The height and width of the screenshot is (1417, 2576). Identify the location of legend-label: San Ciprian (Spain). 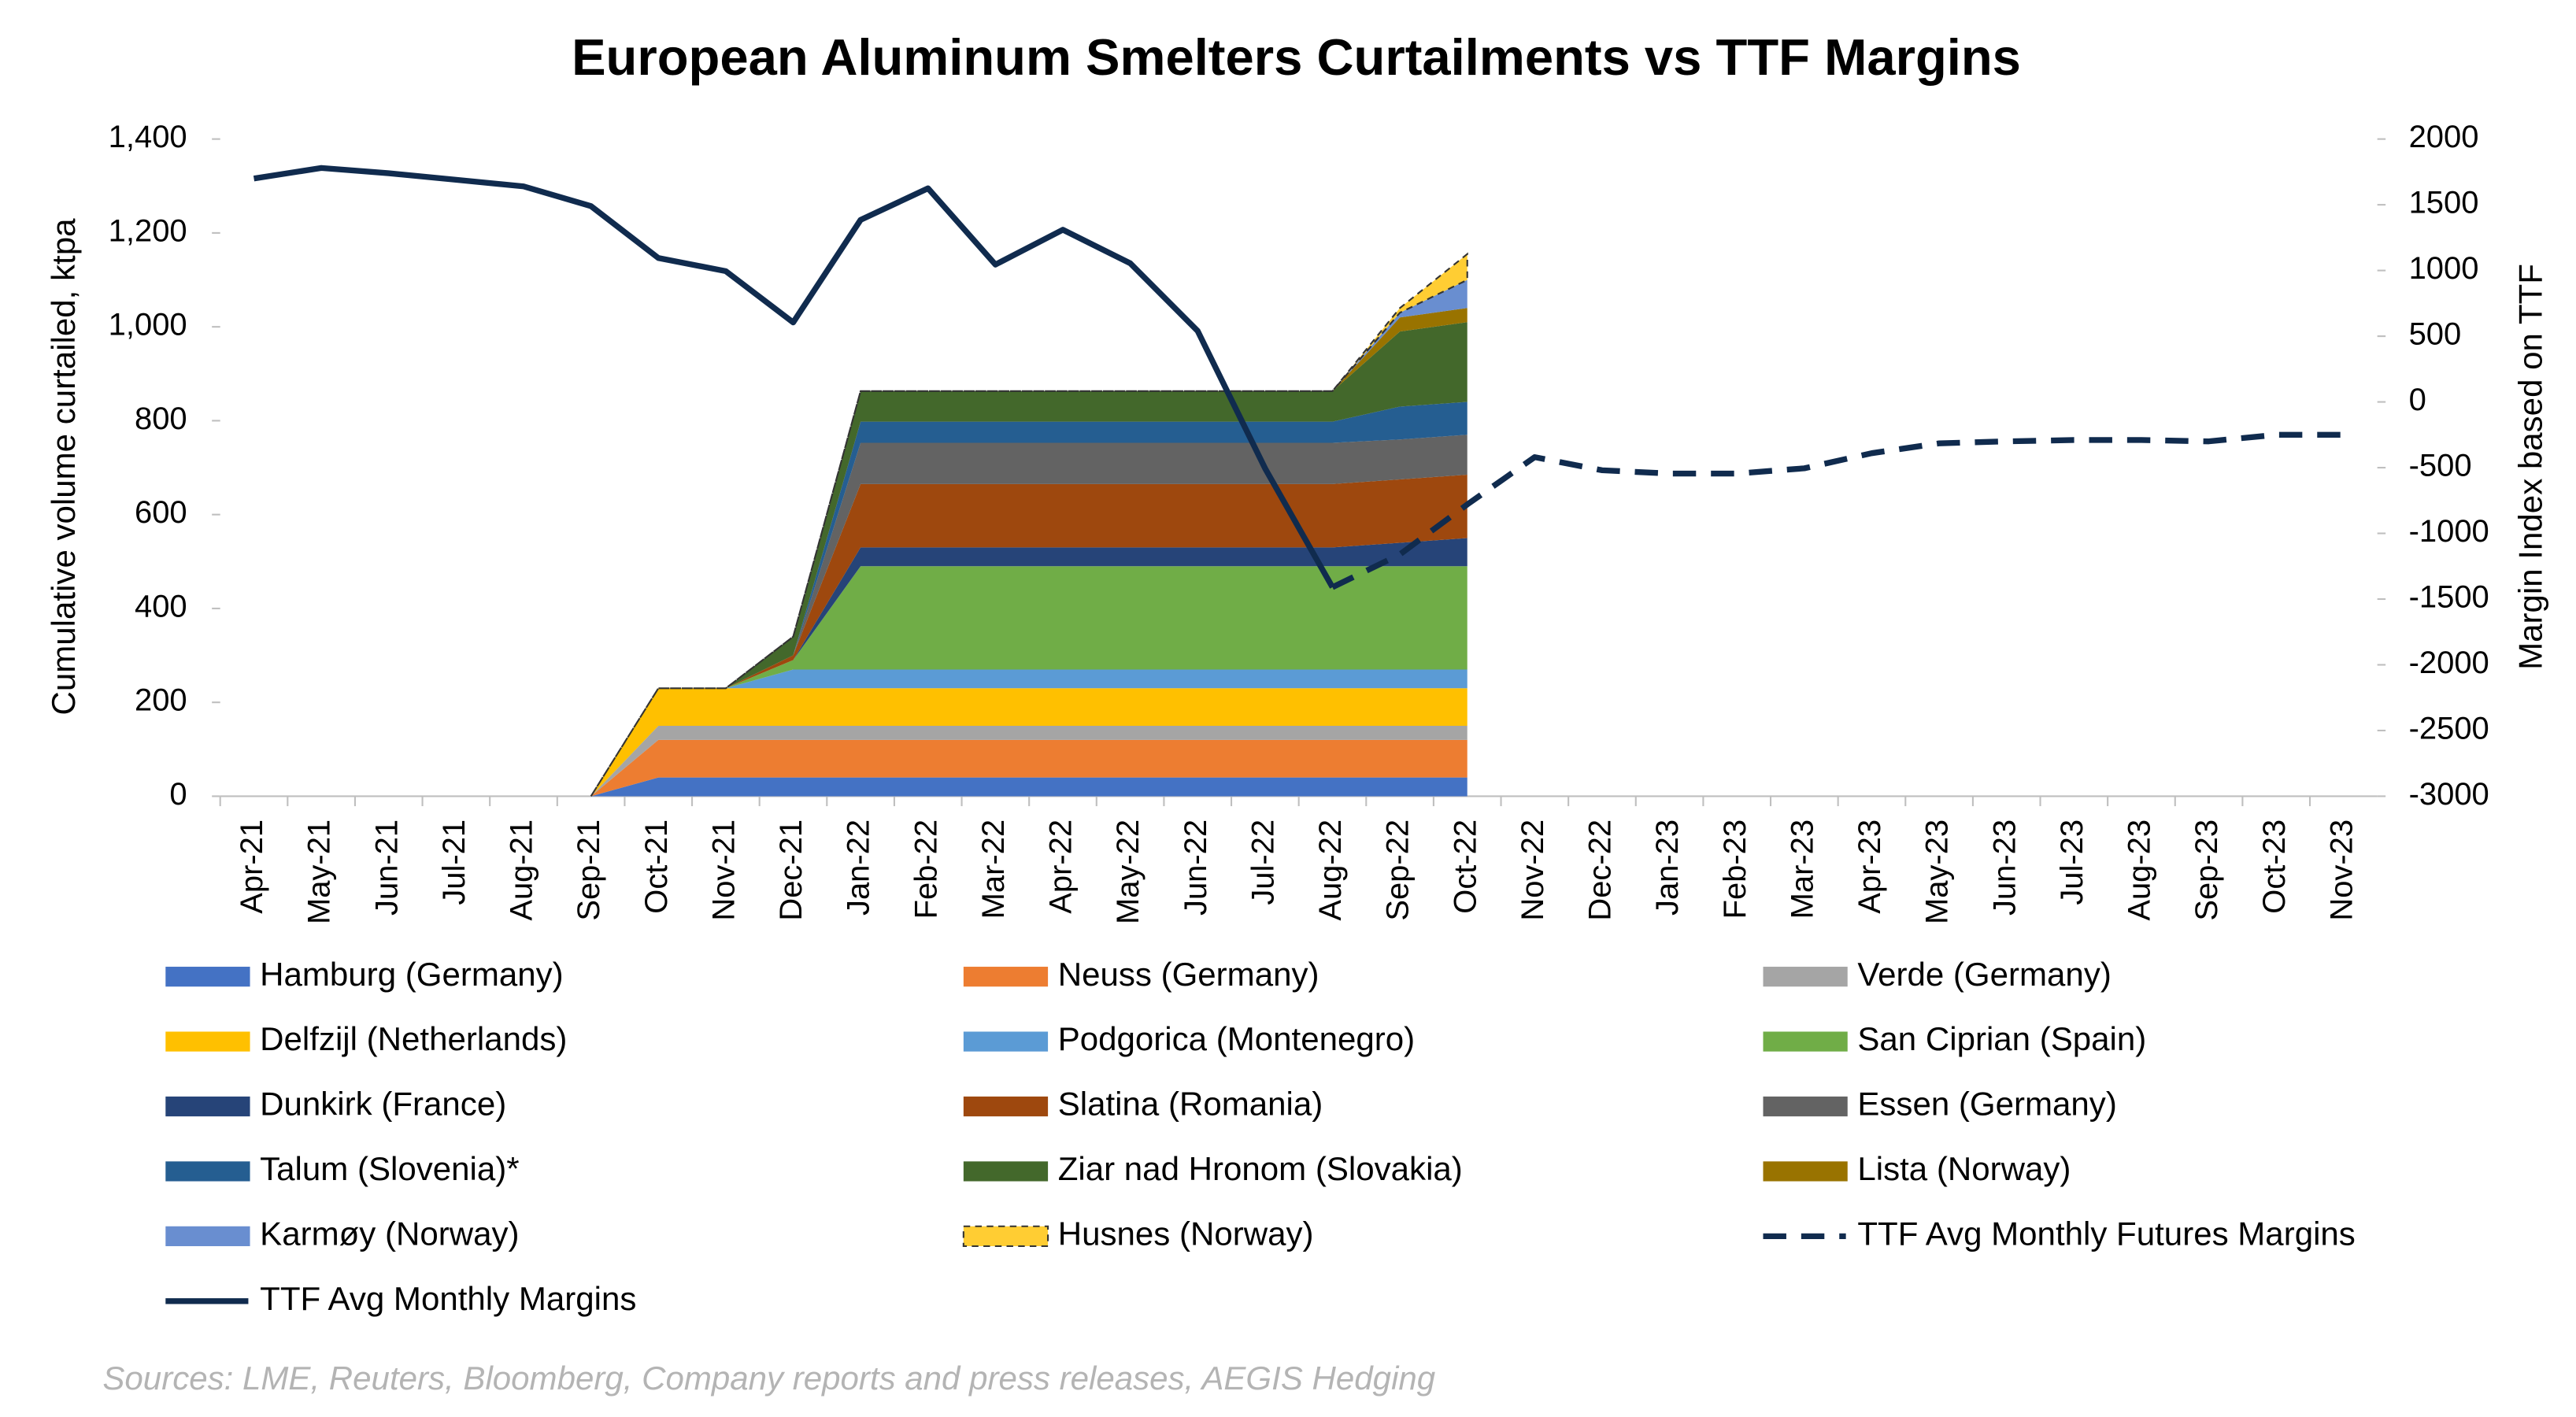
(2001, 1039).